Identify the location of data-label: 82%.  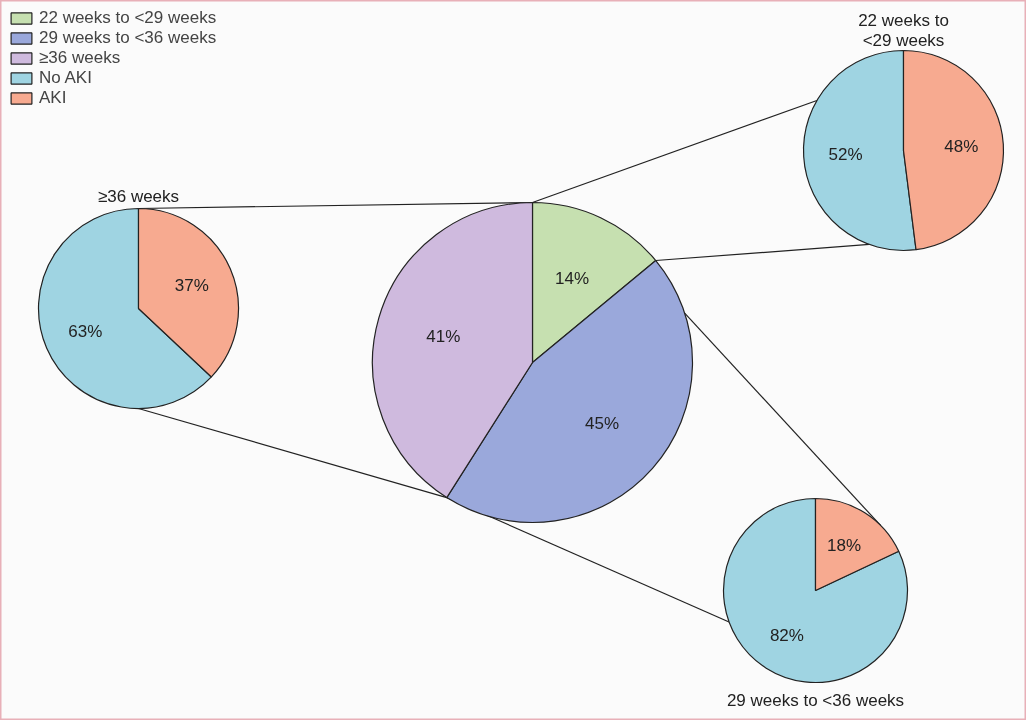
(786, 636).